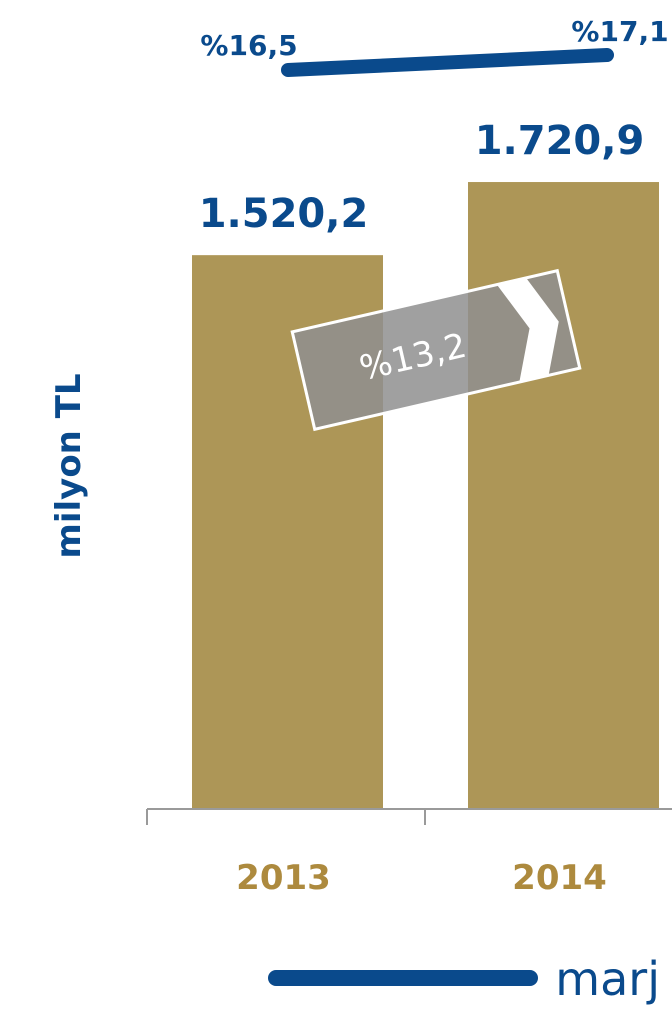 Image resolution: width=672 pixels, height=1013 pixels. I want to click on margin-series-line, so click(447, 62).